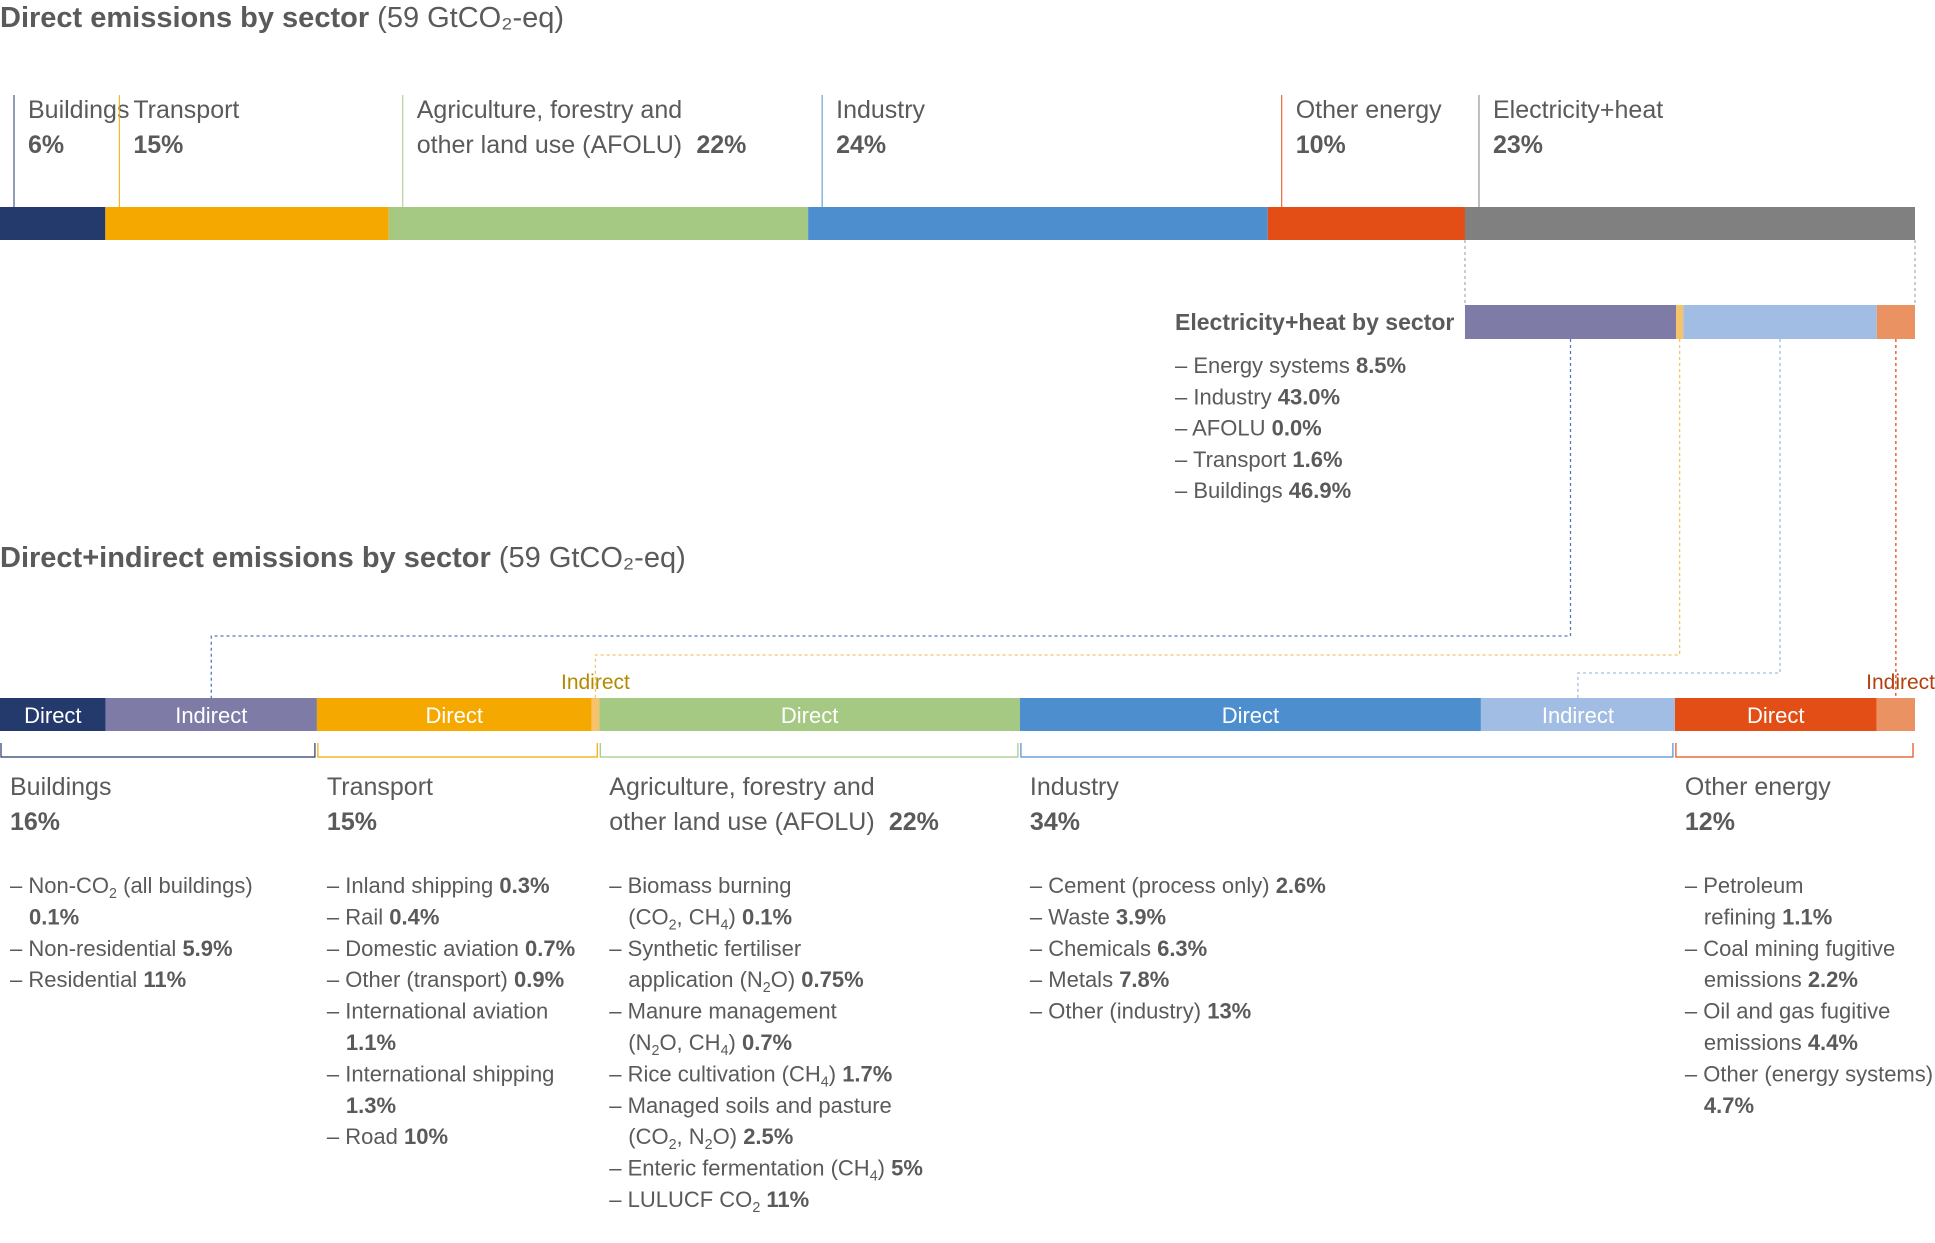 This screenshot has height=1243, width=1935. Describe the element at coordinates (861, 145) in the screenshot. I see `direct-pct-3: 24%` at that location.